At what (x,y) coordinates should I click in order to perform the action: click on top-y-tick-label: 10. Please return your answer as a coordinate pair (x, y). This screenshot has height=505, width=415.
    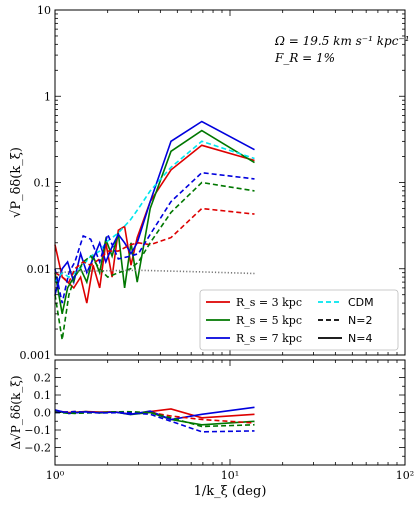
    Looking at the image, I should click on (44, 10).